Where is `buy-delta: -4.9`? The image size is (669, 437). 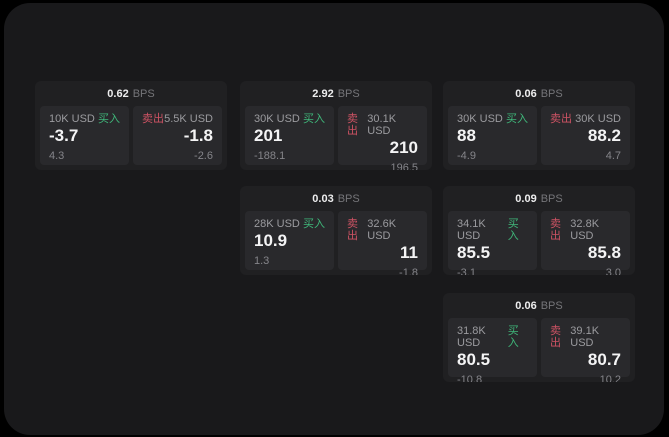 buy-delta: -4.9 is located at coordinates (466, 156).